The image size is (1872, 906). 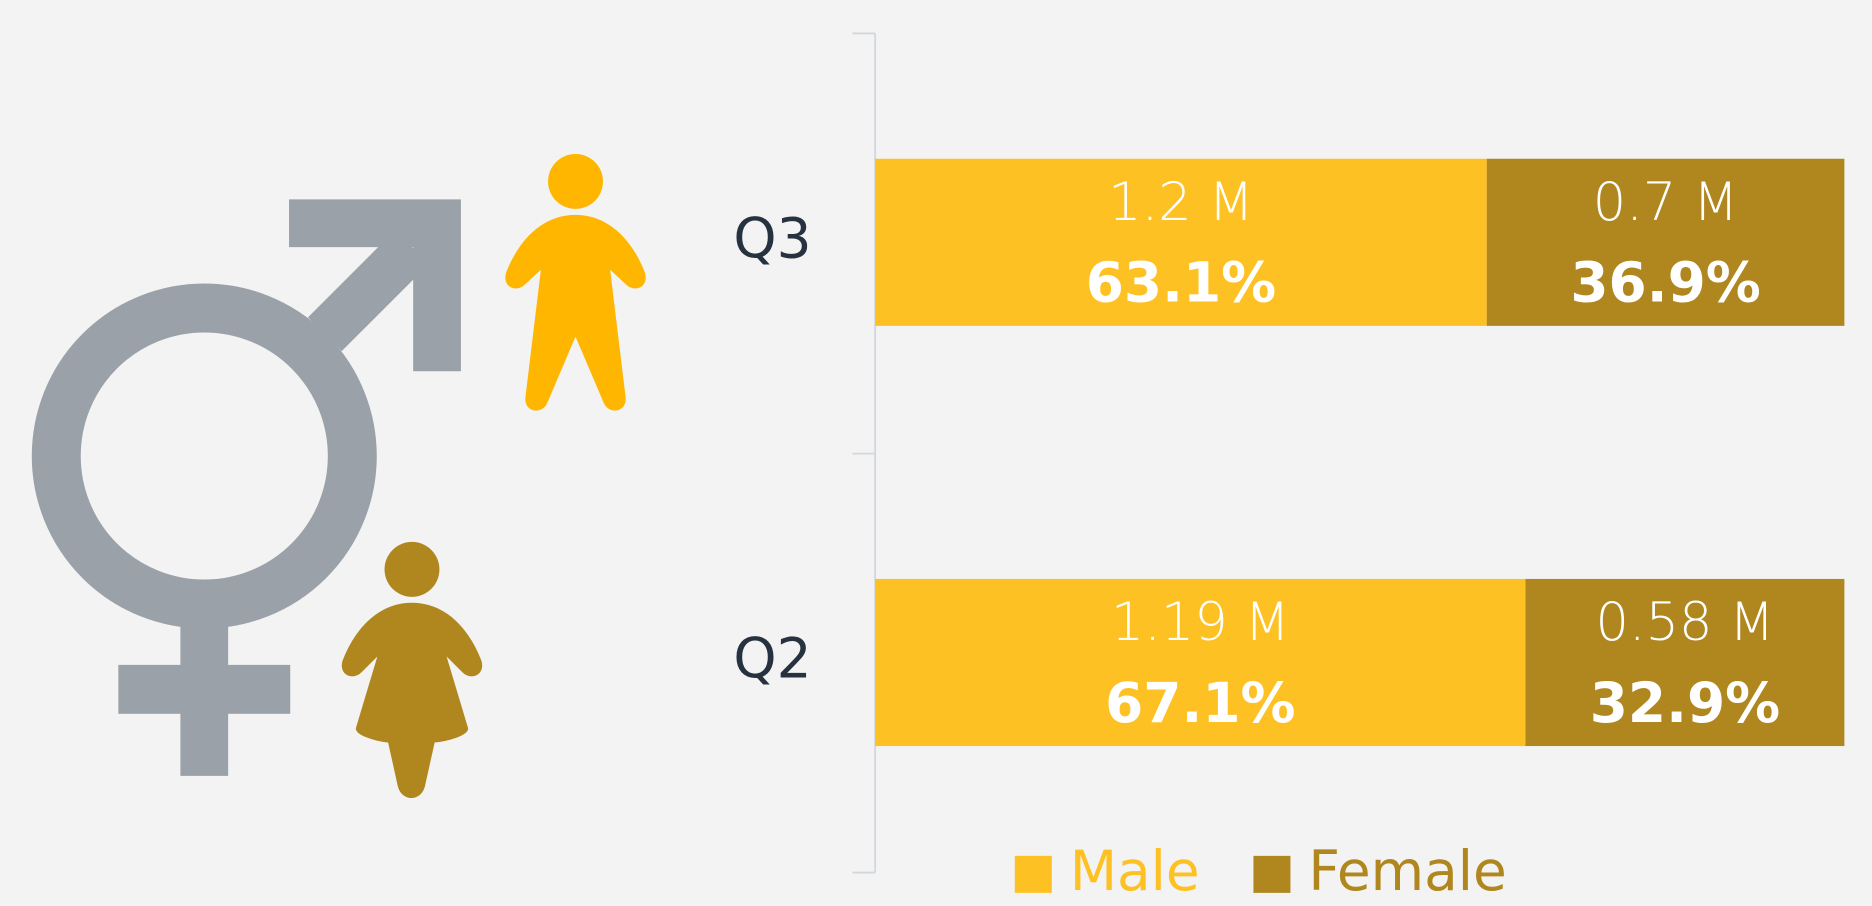 What do you see at coordinates (1407, 871) in the screenshot?
I see `legend-label: Female` at bounding box center [1407, 871].